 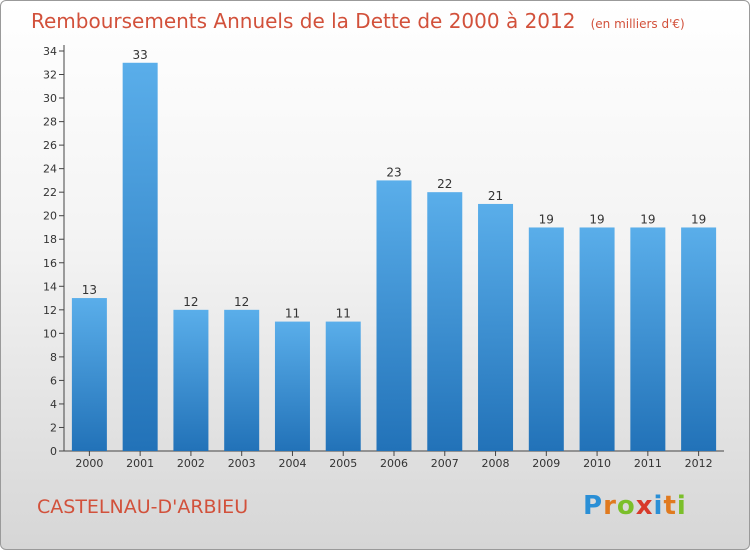 What do you see at coordinates (637, 24) in the screenshot?
I see `chart-subtitle: (en milliers d'€)` at bounding box center [637, 24].